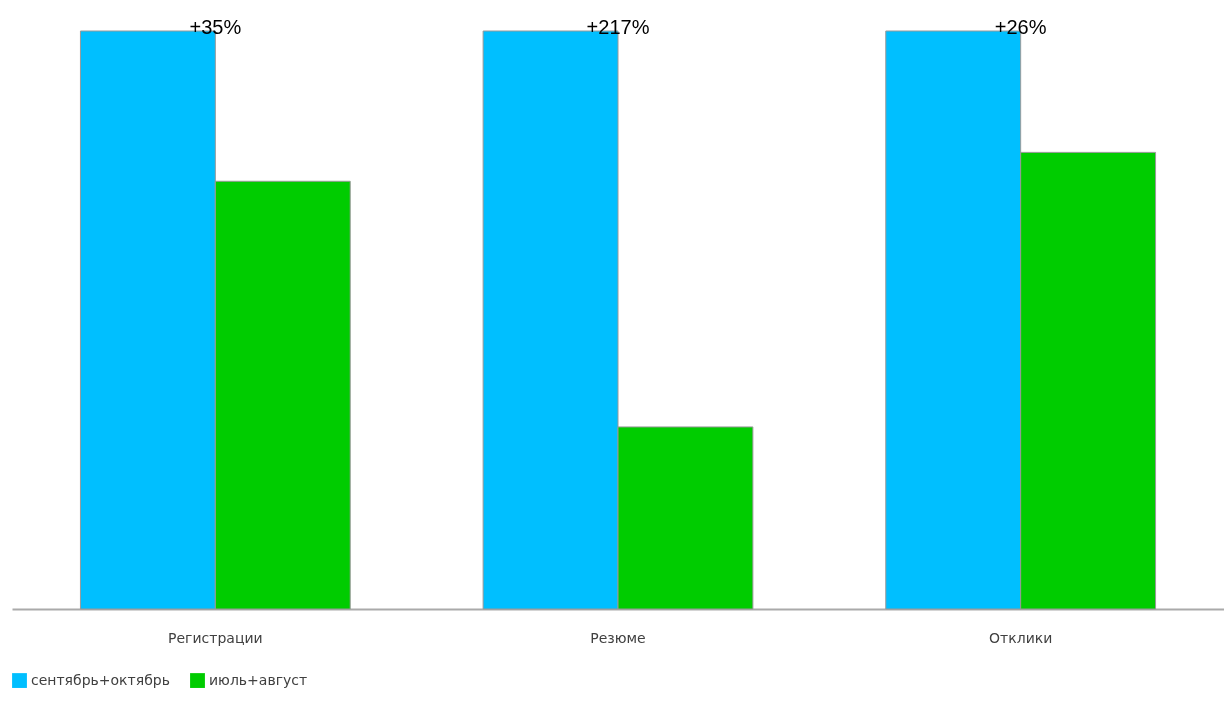  What do you see at coordinates (1021, 637) in the screenshot?
I see `x-tick-label: Отклики` at bounding box center [1021, 637].